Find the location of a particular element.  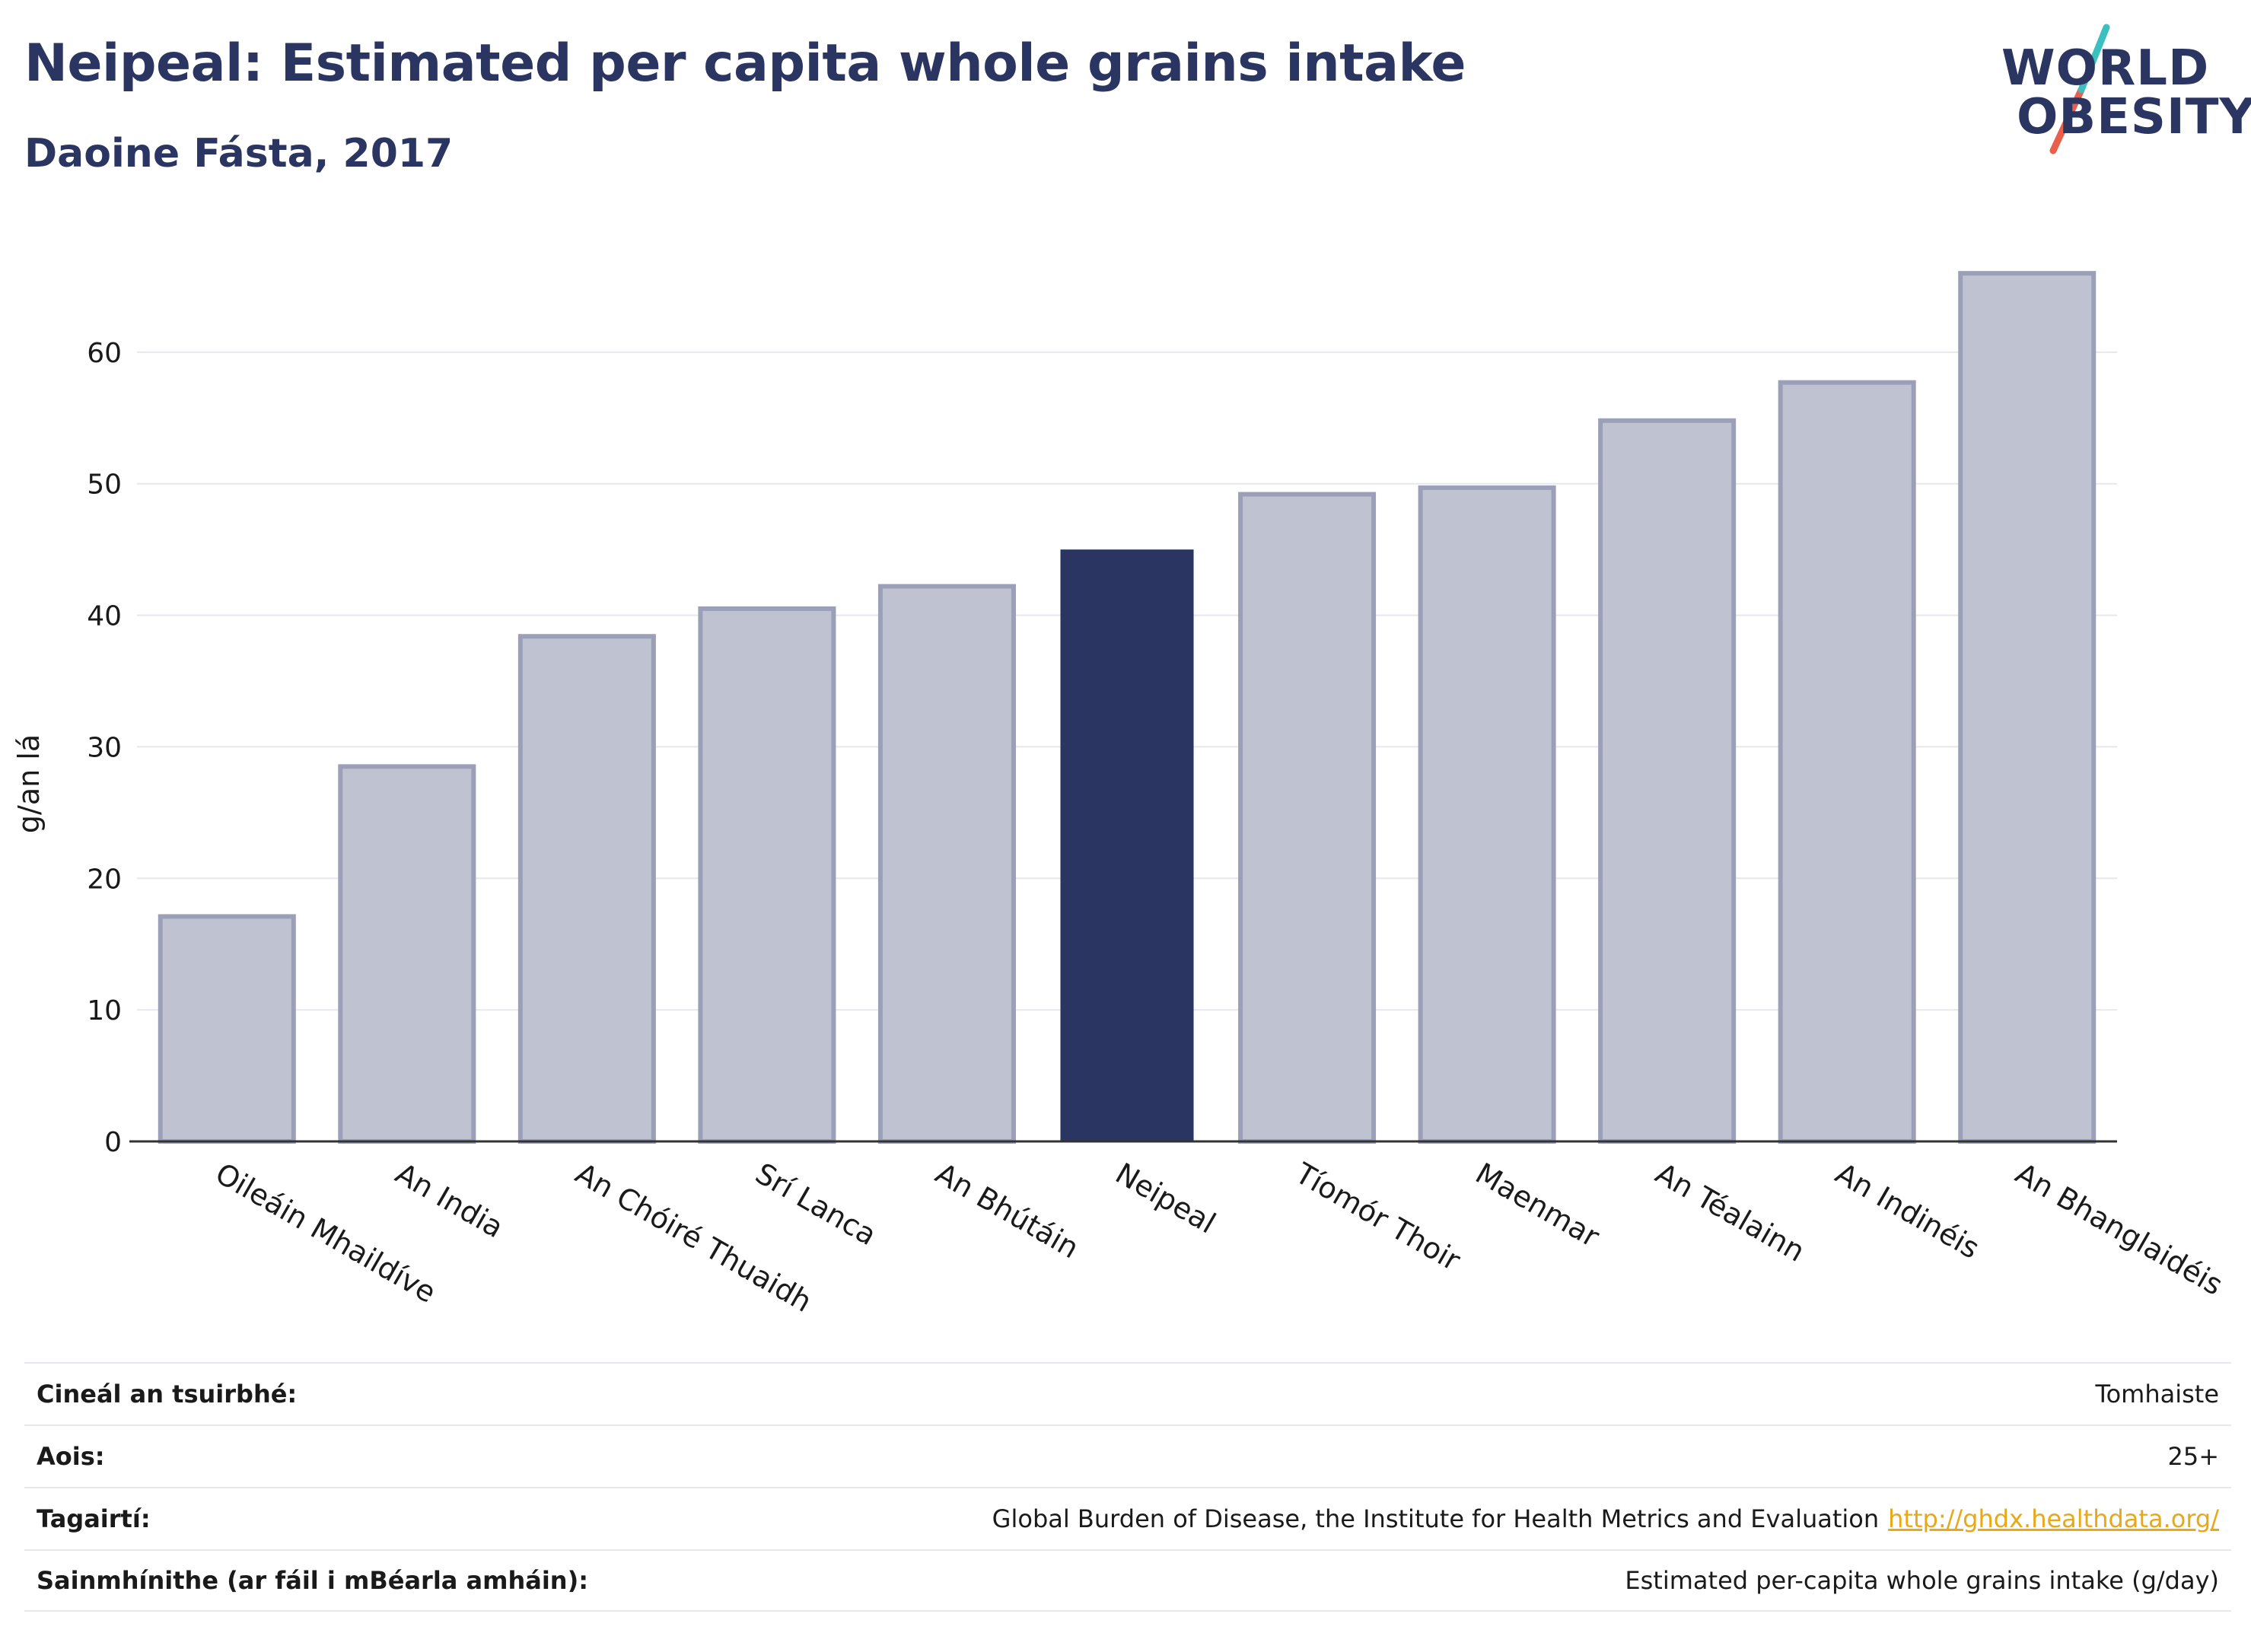

x-tick-label: Neipeal is located at coordinates (1165, 1198).